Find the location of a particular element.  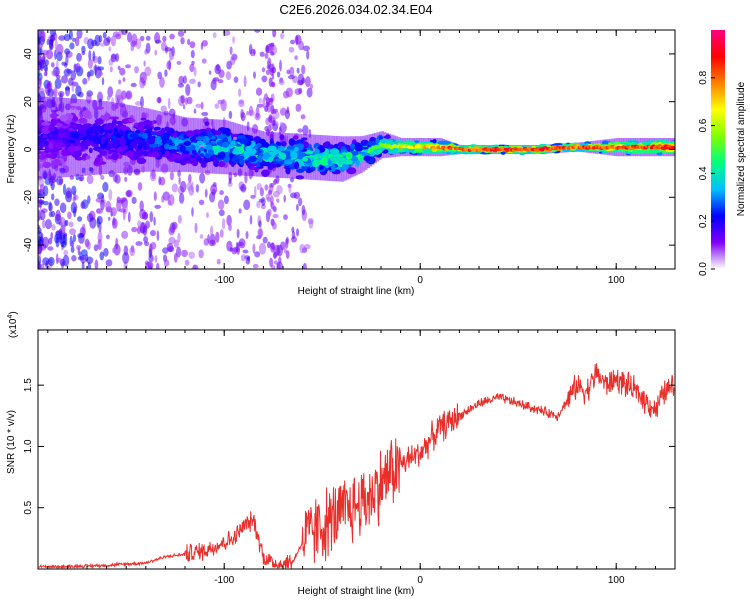

spectrogram-y-tick-label: -40 is located at coordinates (28, 244).